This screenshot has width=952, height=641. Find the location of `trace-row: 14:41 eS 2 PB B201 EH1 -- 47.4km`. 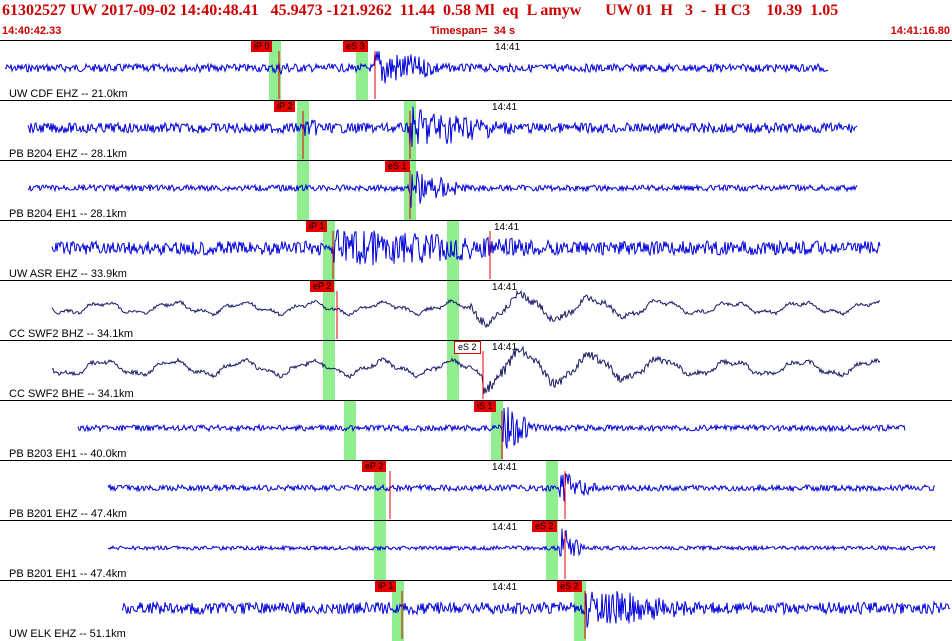

trace-row: 14:41 eS 2 PB B201 EH1 -- 47.4km is located at coordinates (476, 550).